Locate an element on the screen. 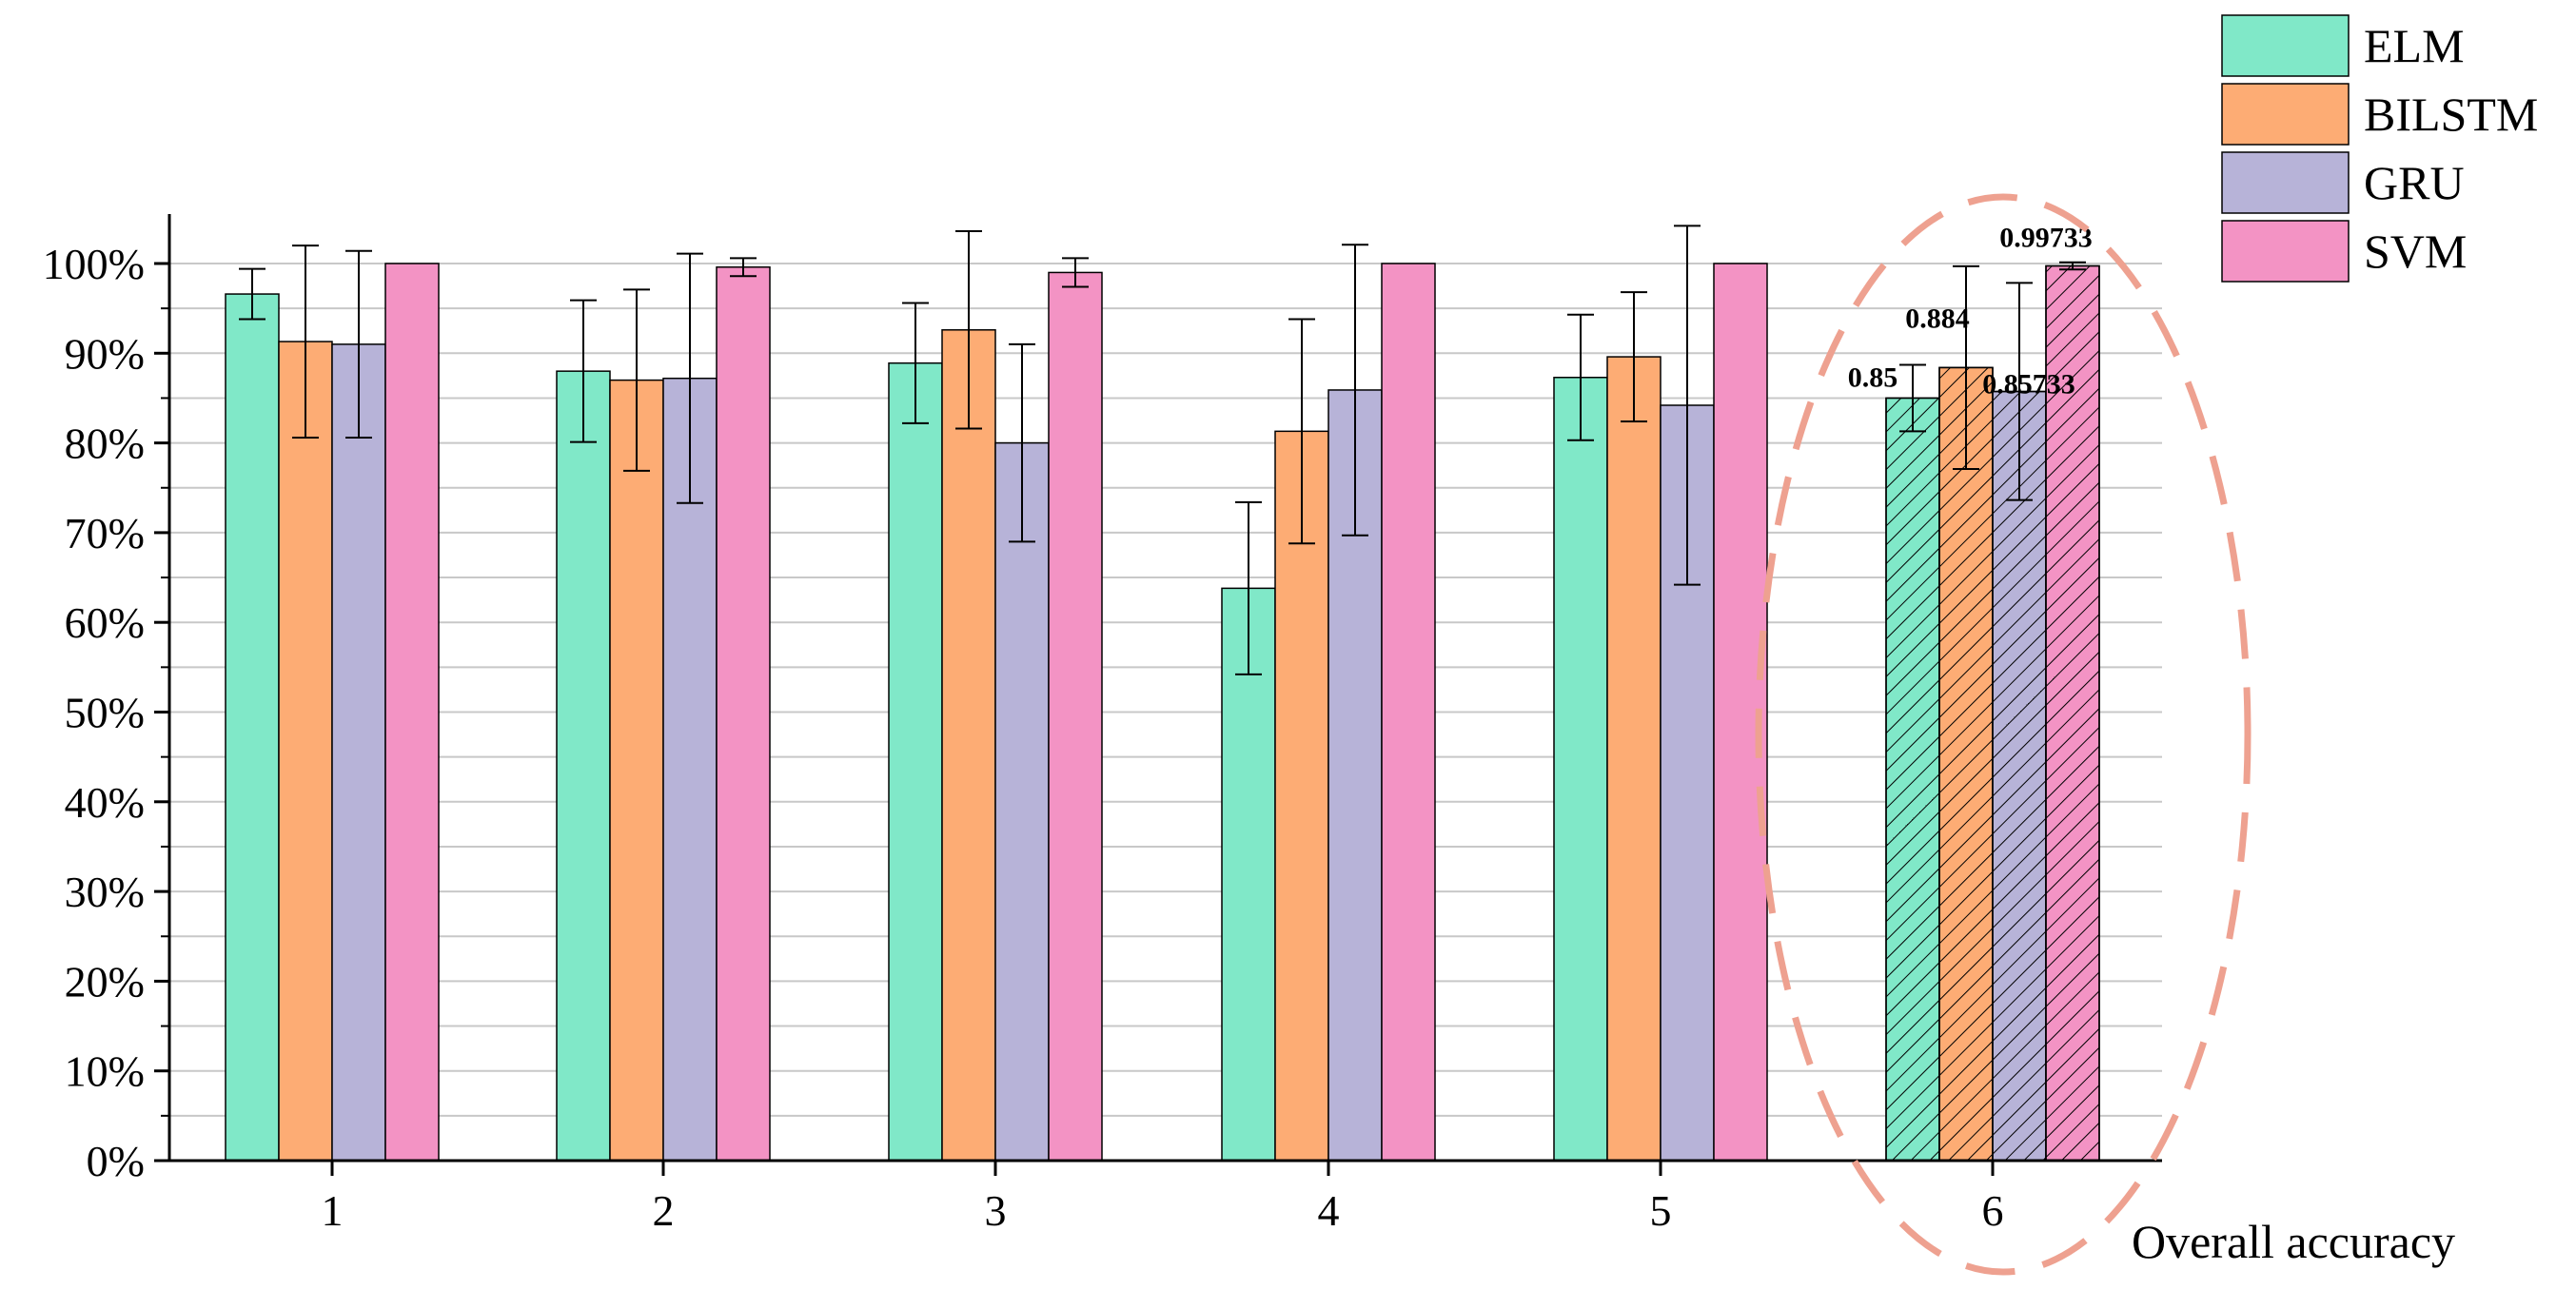 Image resolution: width=2576 pixels, height=1290 pixels. legend: ELM BILSTM GRU SVM is located at coordinates (2379, 148).